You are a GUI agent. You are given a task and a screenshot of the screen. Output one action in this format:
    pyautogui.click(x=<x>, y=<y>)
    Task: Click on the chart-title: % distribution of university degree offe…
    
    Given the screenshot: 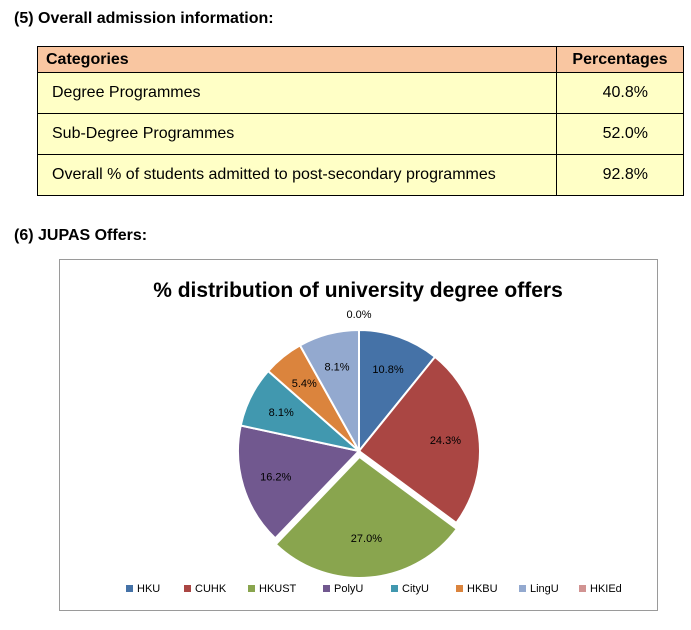 What is the action you would take?
    pyautogui.click(x=358, y=290)
    